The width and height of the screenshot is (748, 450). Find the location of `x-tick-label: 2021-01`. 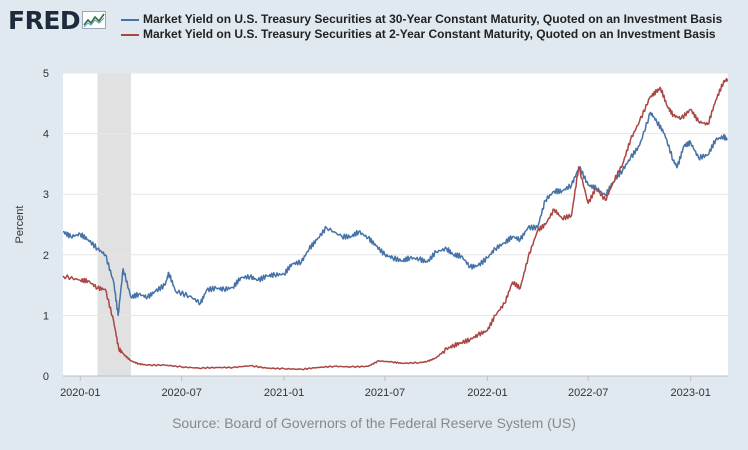

x-tick-label: 2021-01 is located at coordinates (284, 393).